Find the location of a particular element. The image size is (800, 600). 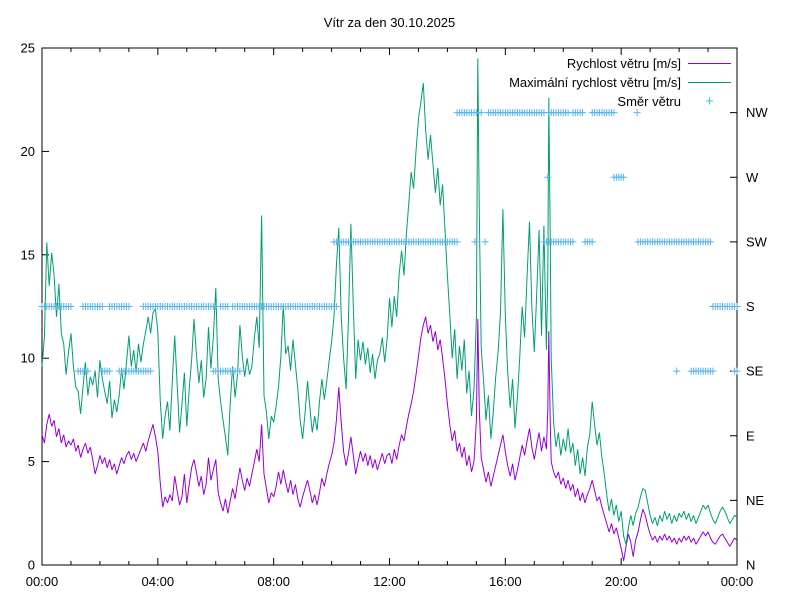

y-tick-label: 0 is located at coordinates (31, 565).